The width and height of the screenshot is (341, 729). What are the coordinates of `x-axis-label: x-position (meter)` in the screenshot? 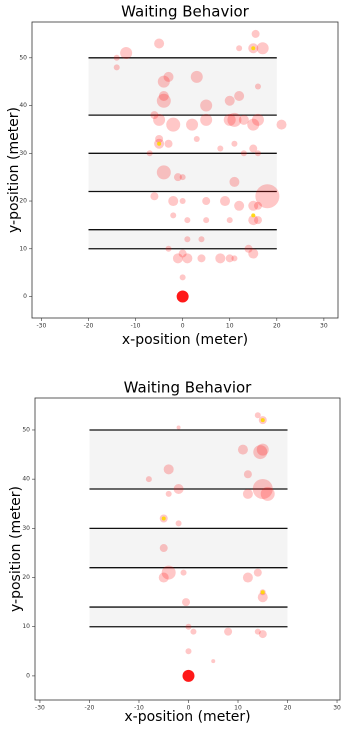 It's located at (185, 340).